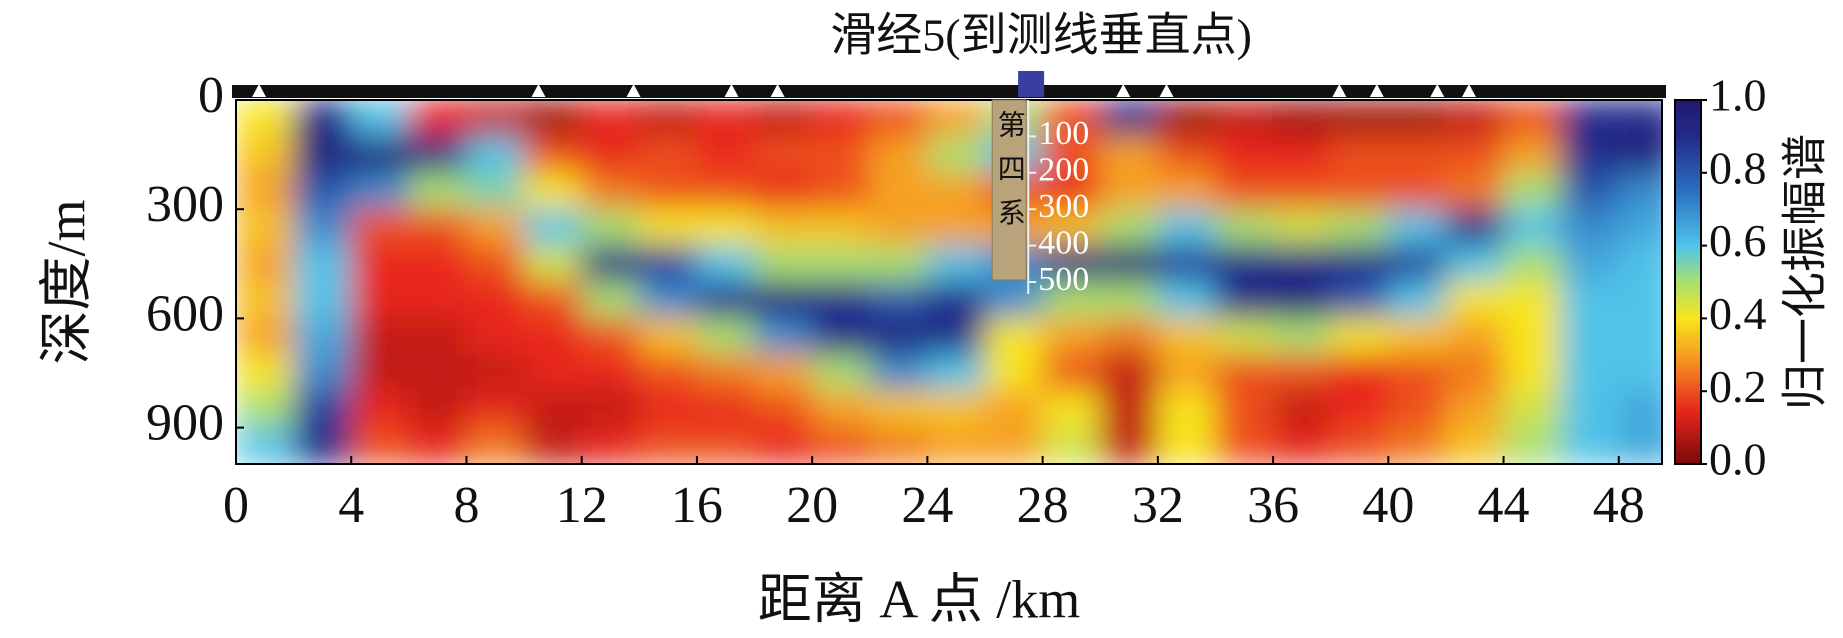 The width and height of the screenshot is (1843, 638). I want to click on inset-tick-label: 400, so click(1063, 242).